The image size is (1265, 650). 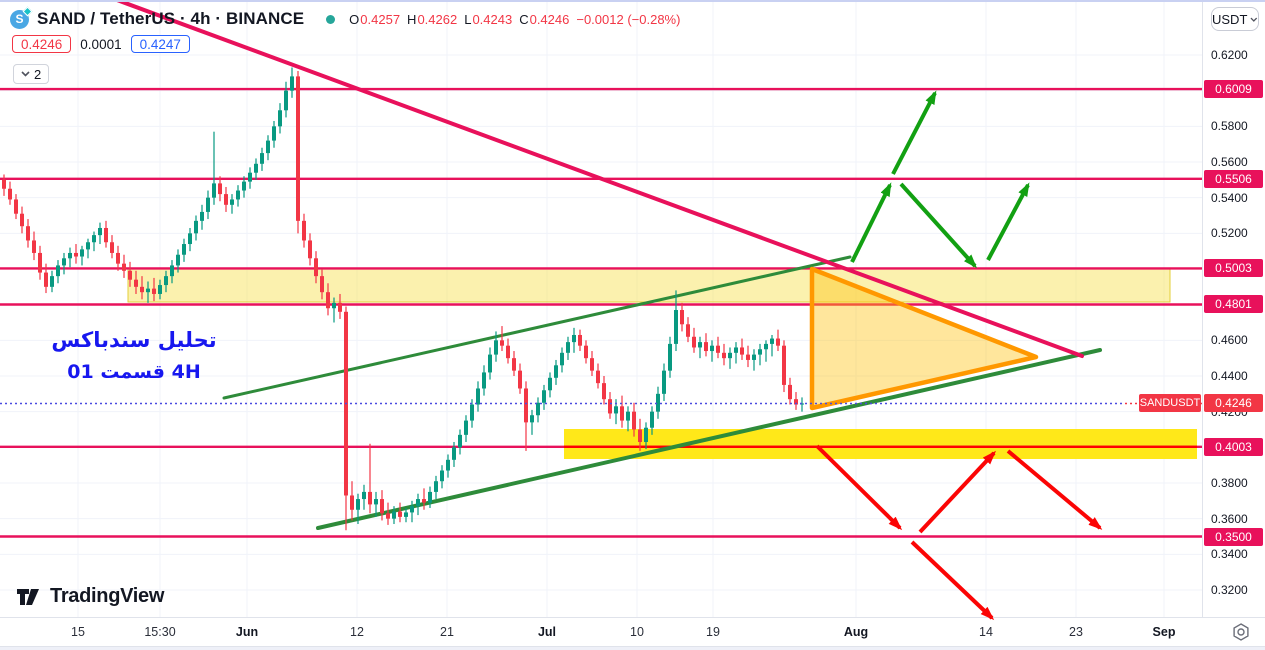 I want to click on price-level-badge-0.4003: 0.4003, so click(x=1233, y=446).